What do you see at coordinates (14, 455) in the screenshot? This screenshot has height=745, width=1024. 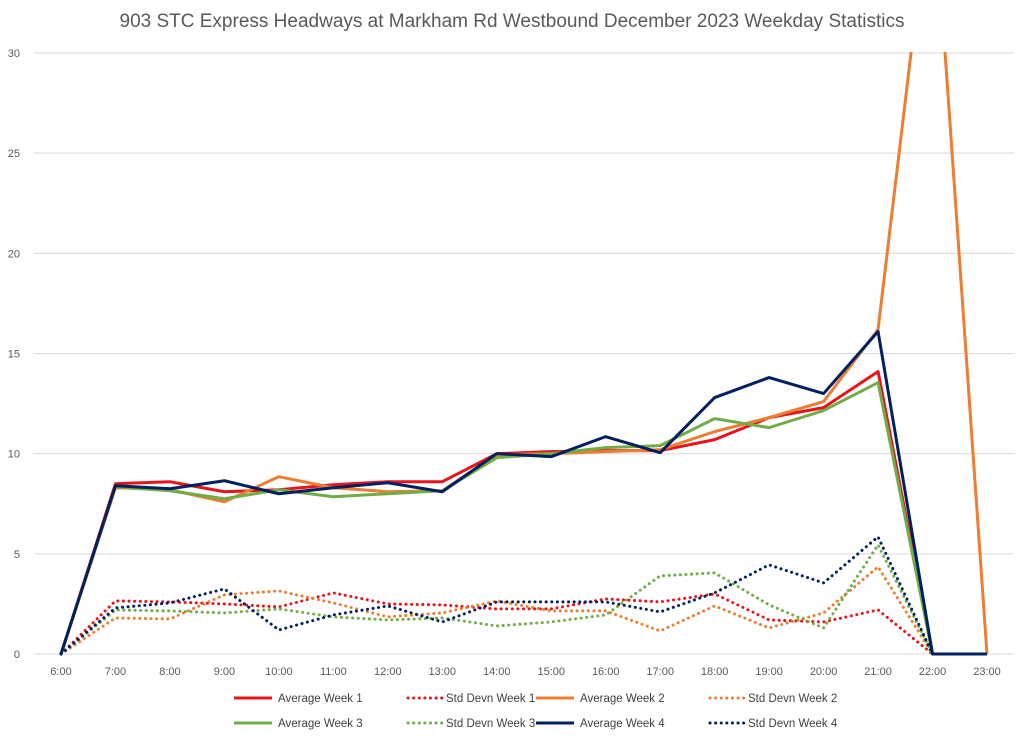 I see `y-tick-label: 10` at bounding box center [14, 455].